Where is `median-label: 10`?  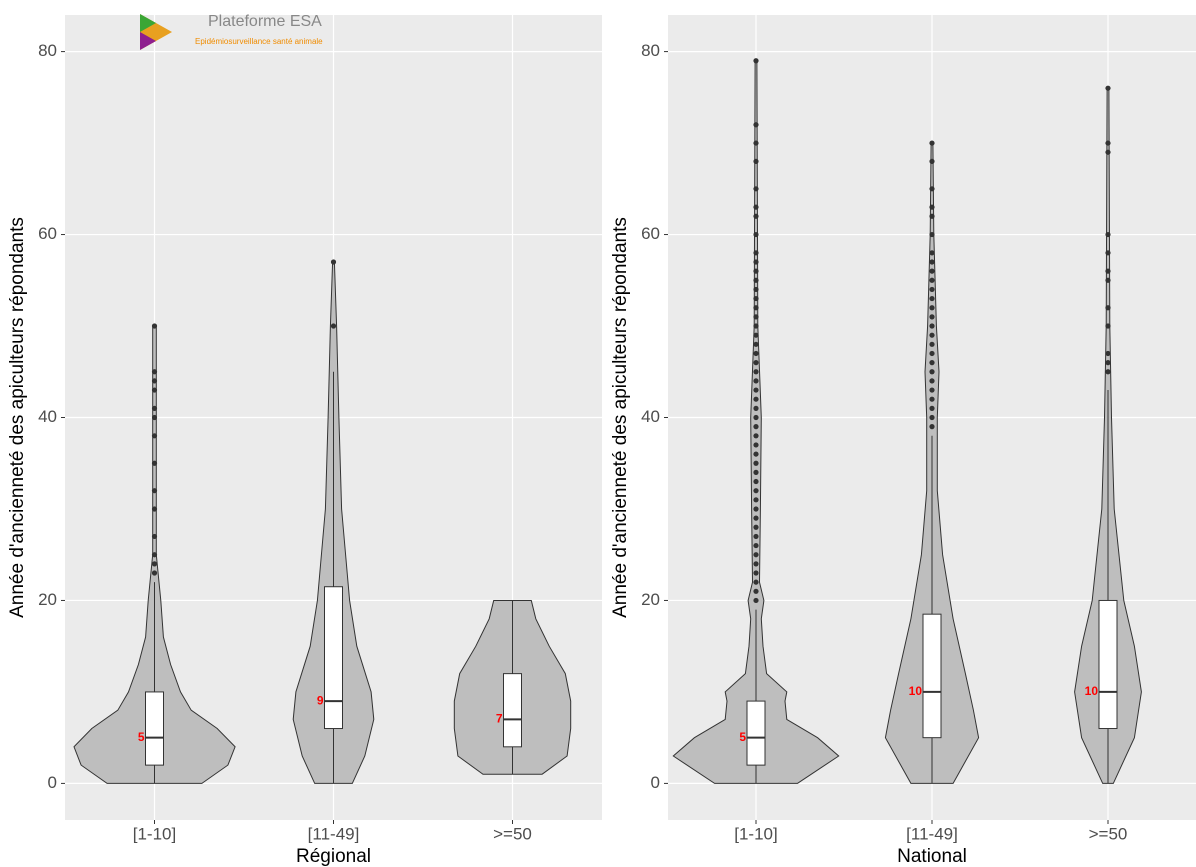 median-label: 10 is located at coordinates (1092, 691).